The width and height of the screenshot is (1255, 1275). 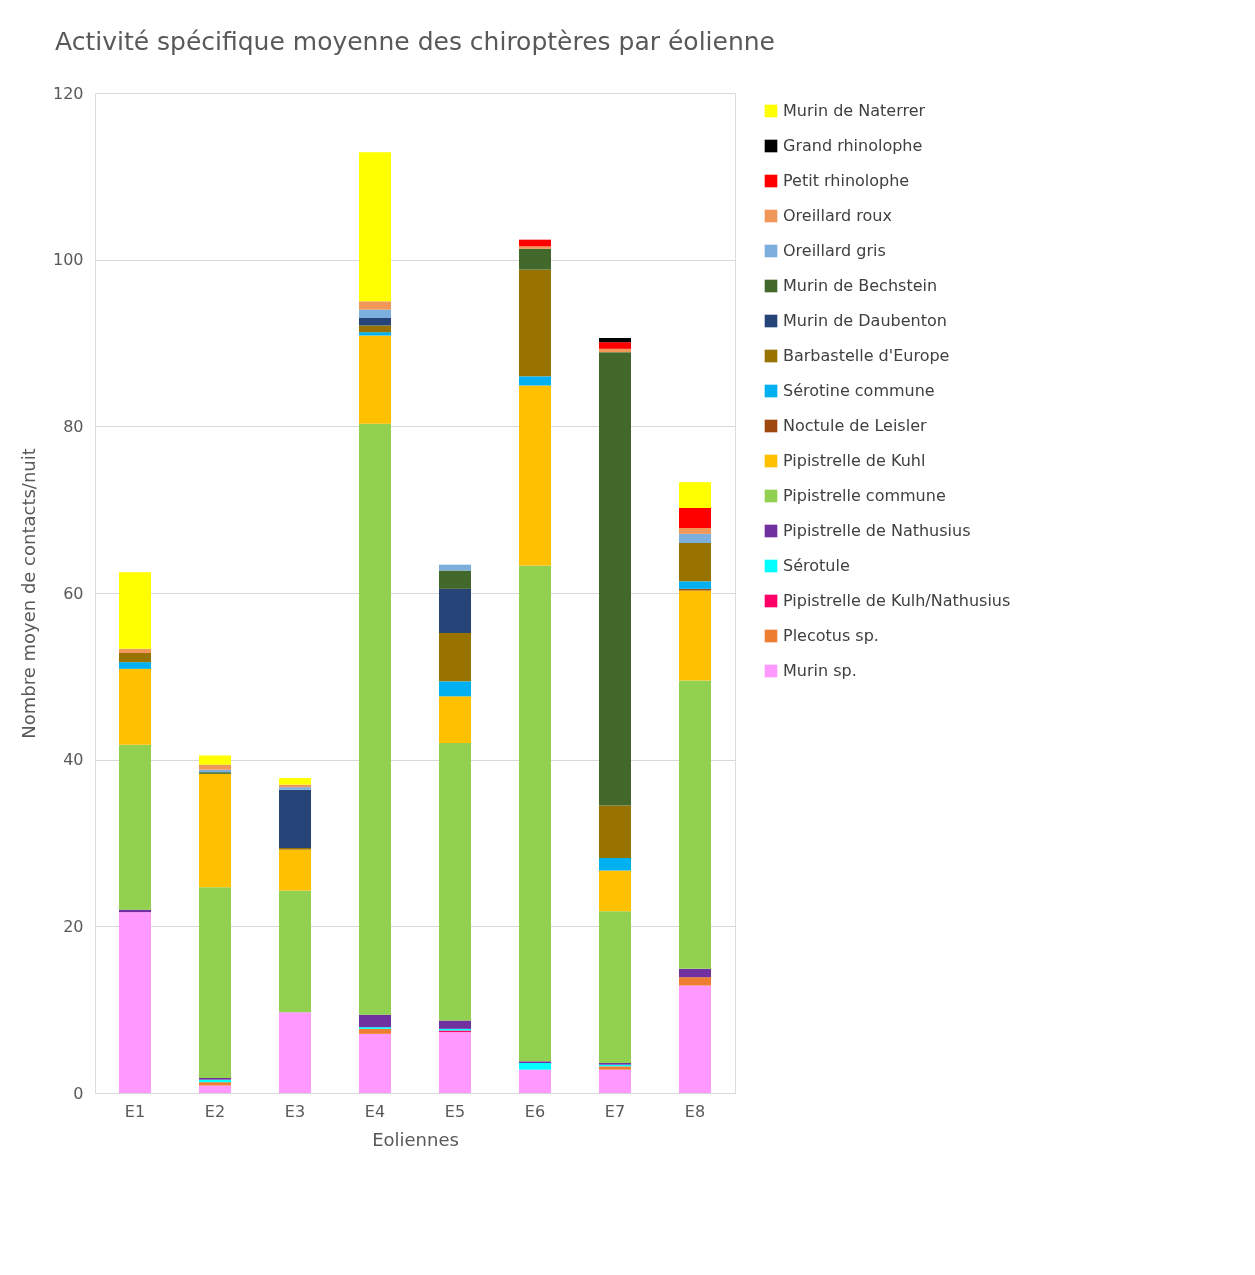 I want to click on legend-label: Sérotule, so click(x=816, y=565).